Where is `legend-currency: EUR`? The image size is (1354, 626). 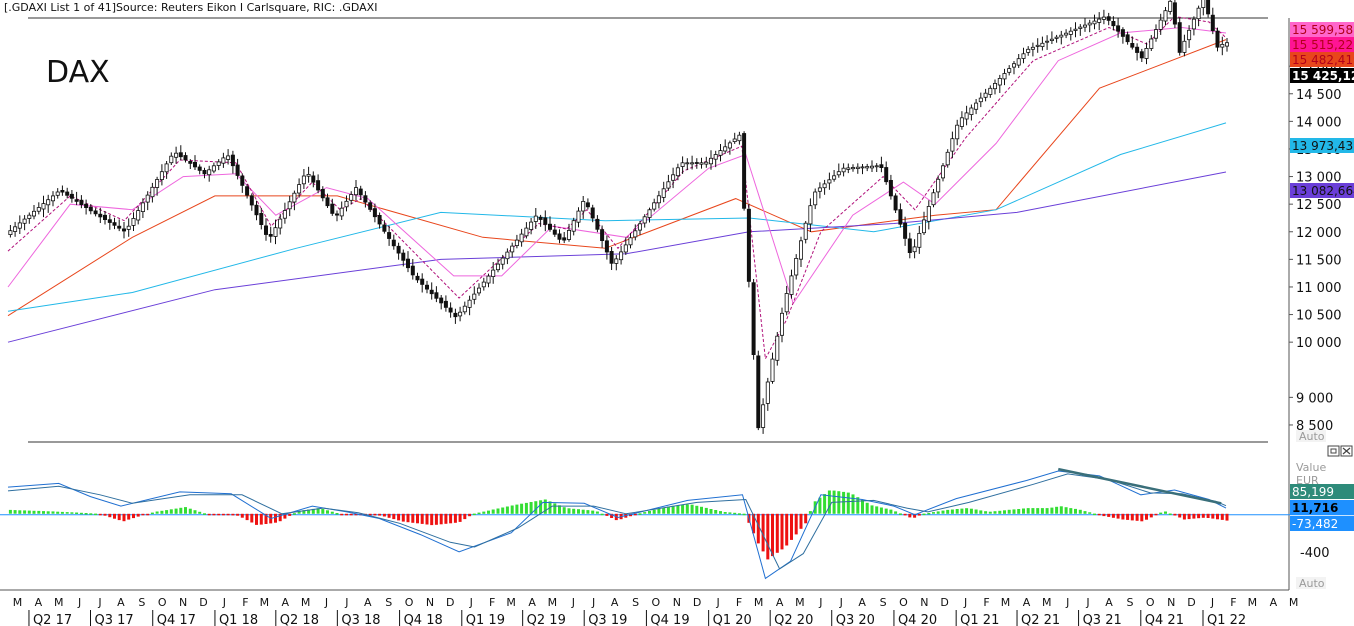 legend-currency: EUR is located at coordinates (1307, 480).